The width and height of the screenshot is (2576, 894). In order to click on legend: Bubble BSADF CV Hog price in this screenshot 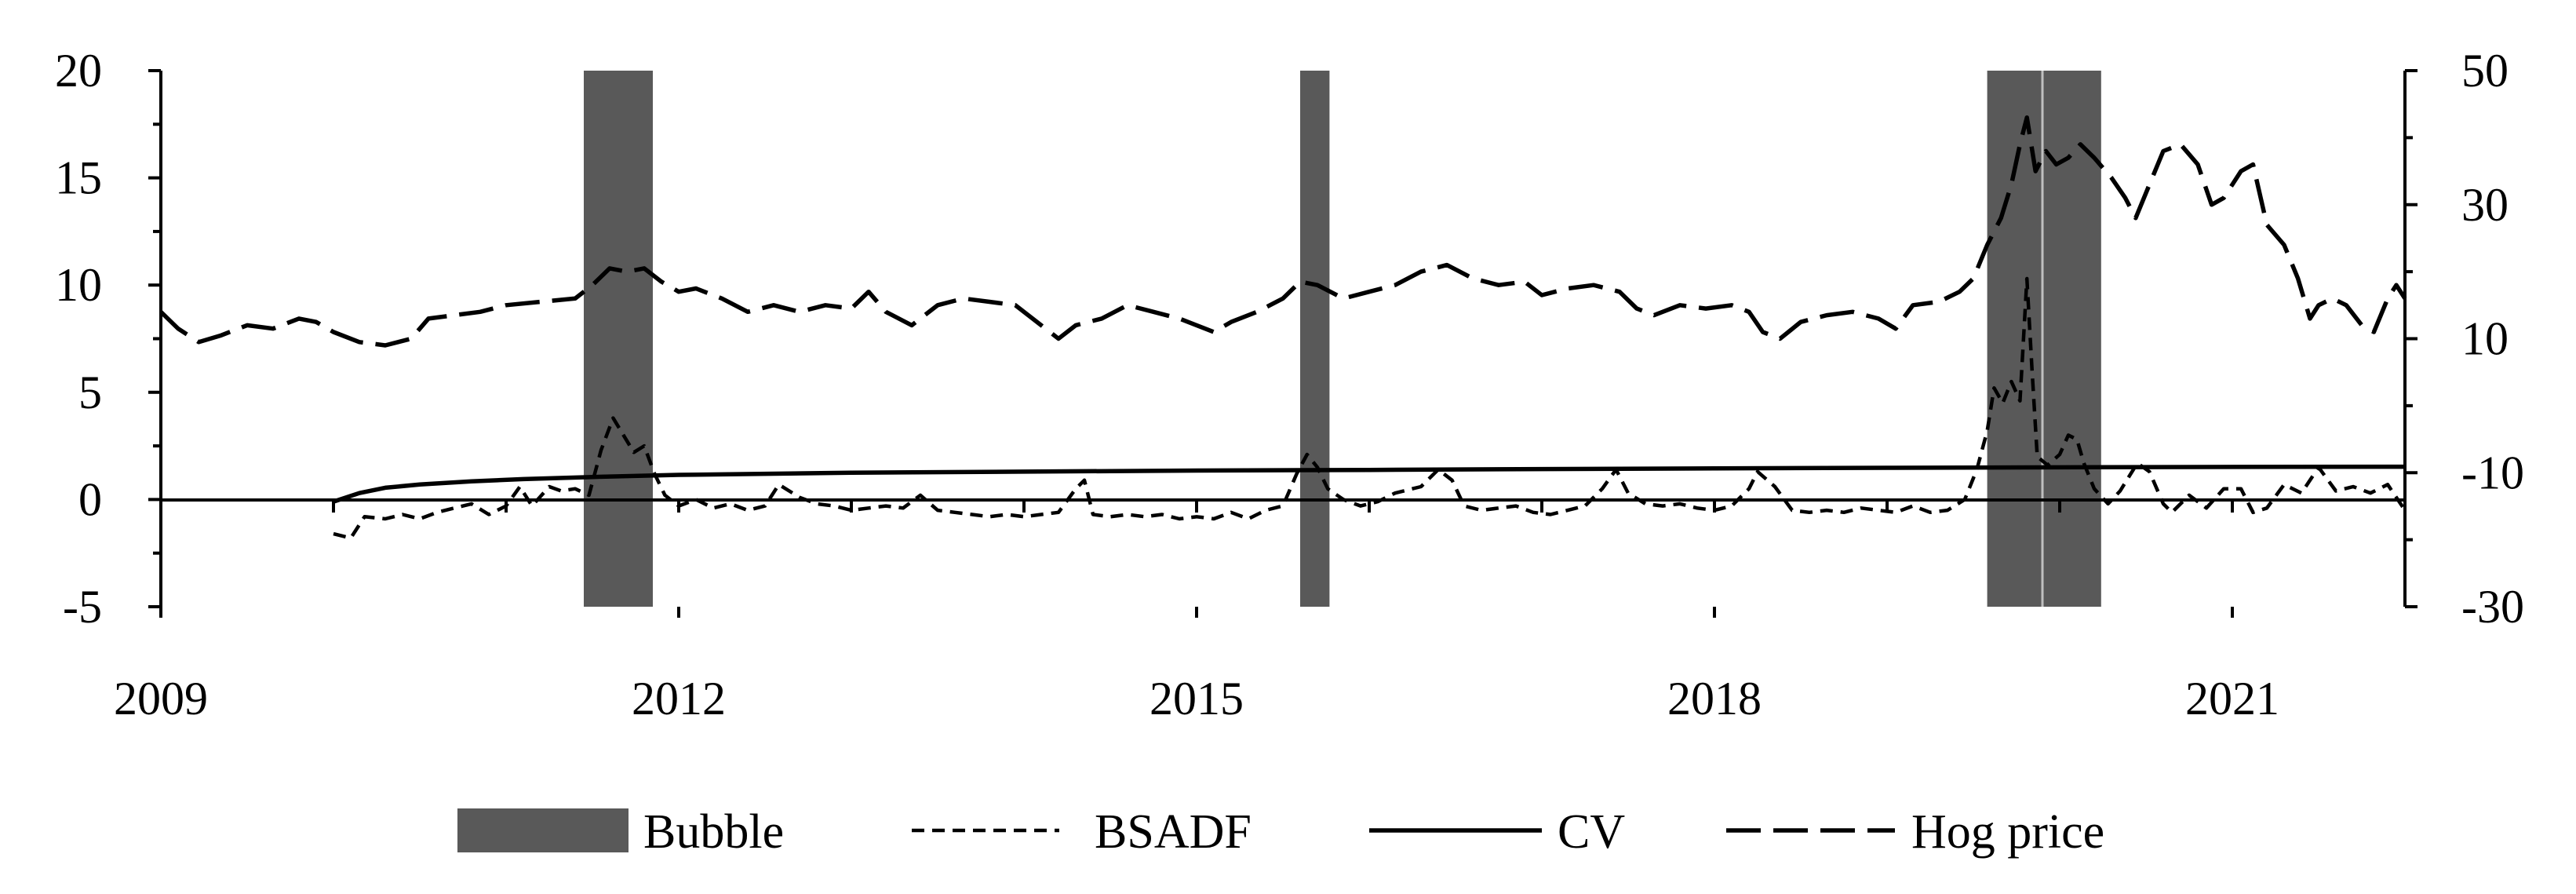, I will do `click(1280, 832)`.